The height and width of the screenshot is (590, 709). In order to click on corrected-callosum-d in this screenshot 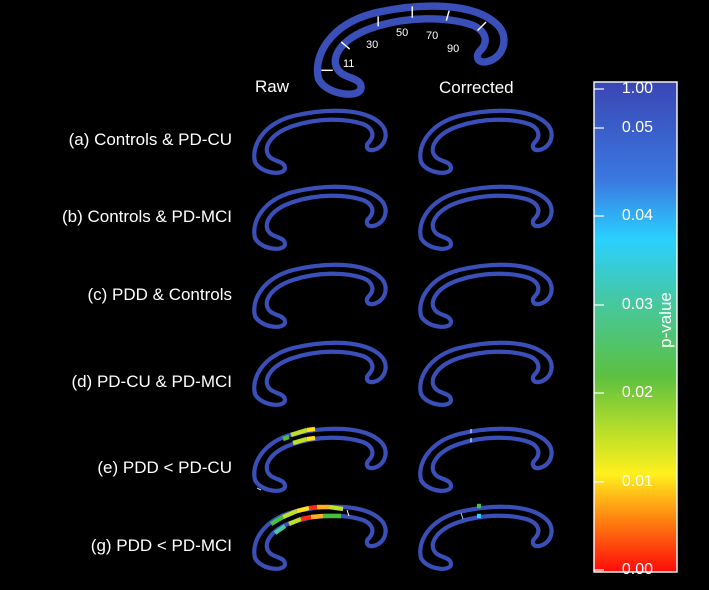, I will do `click(486, 373)`.